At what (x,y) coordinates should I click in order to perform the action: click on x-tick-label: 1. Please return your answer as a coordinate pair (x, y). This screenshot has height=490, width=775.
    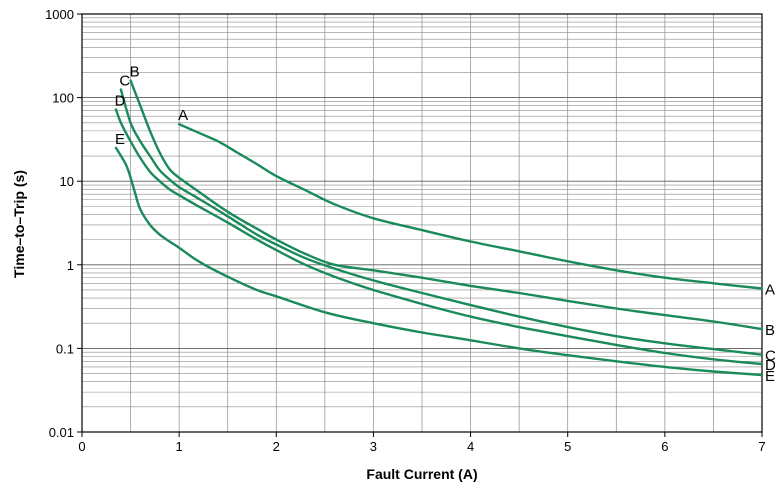
    Looking at the image, I should click on (179, 446).